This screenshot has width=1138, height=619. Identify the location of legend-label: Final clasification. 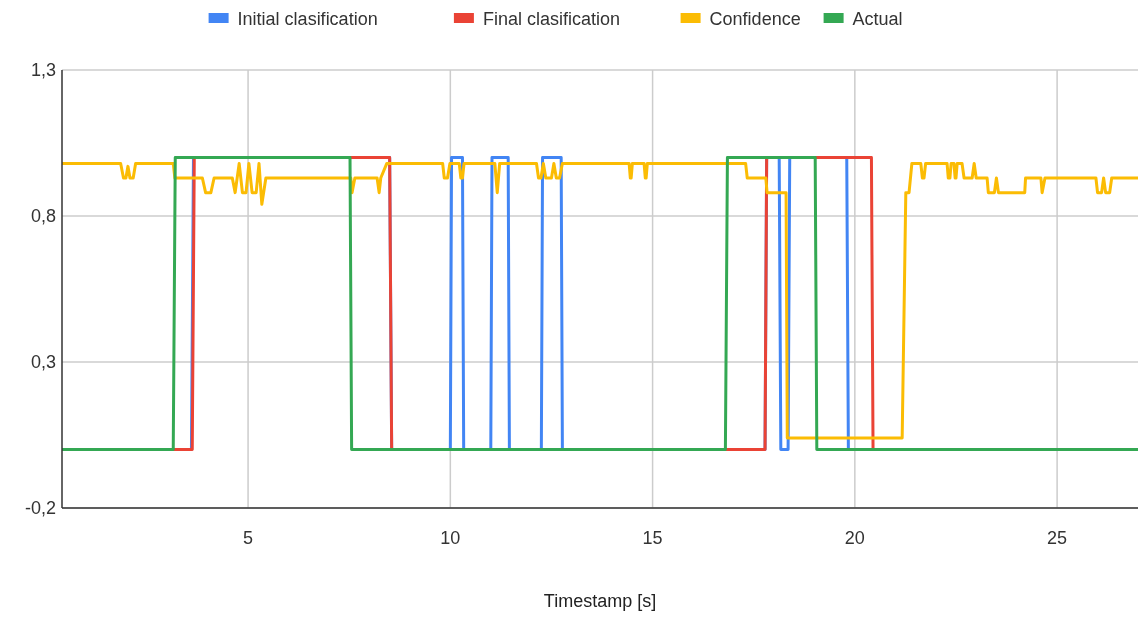
(551, 19).